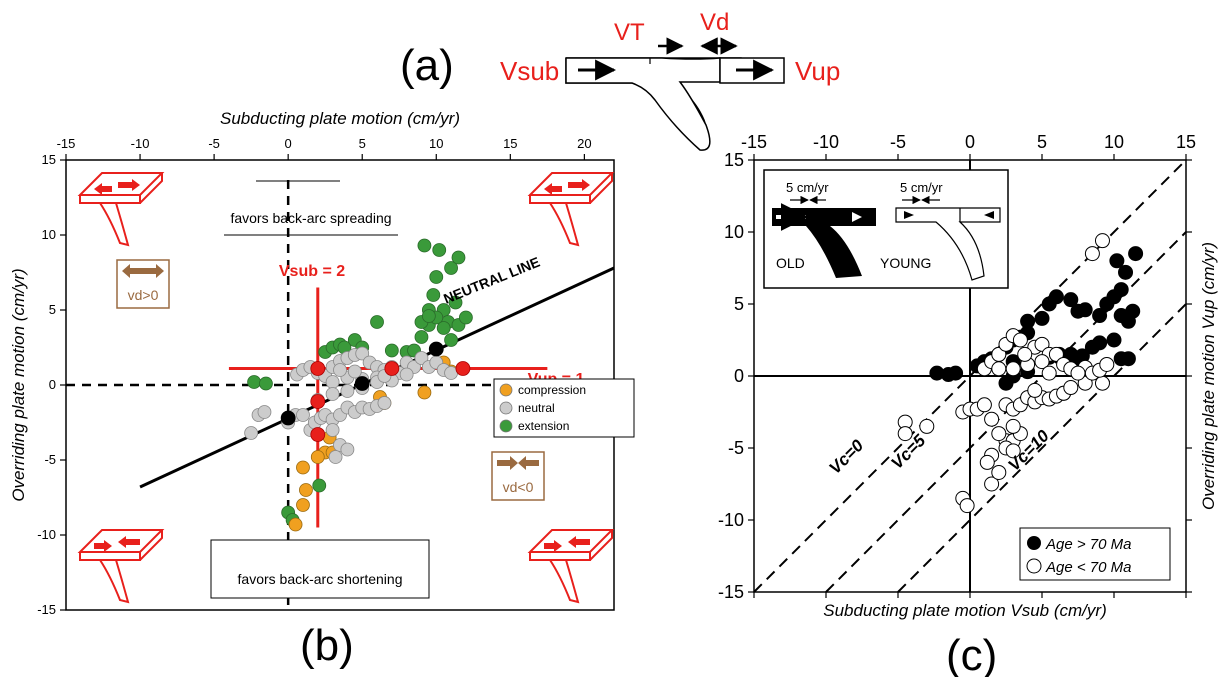  What do you see at coordinates (543, 426) in the screenshot?
I see `legend-extension: extension` at bounding box center [543, 426].